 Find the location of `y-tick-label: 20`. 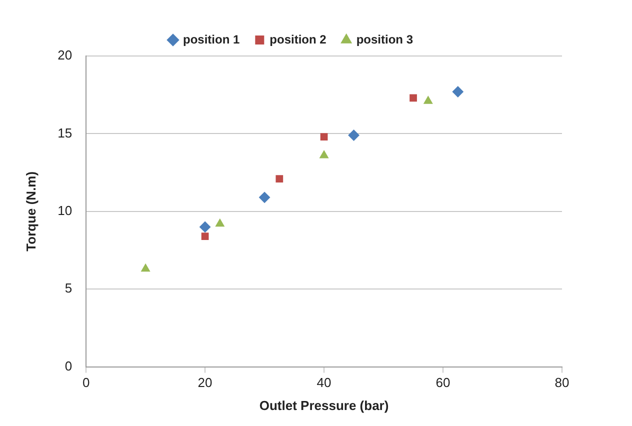

y-tick-label: 20 is located at coordinates (65, 55).